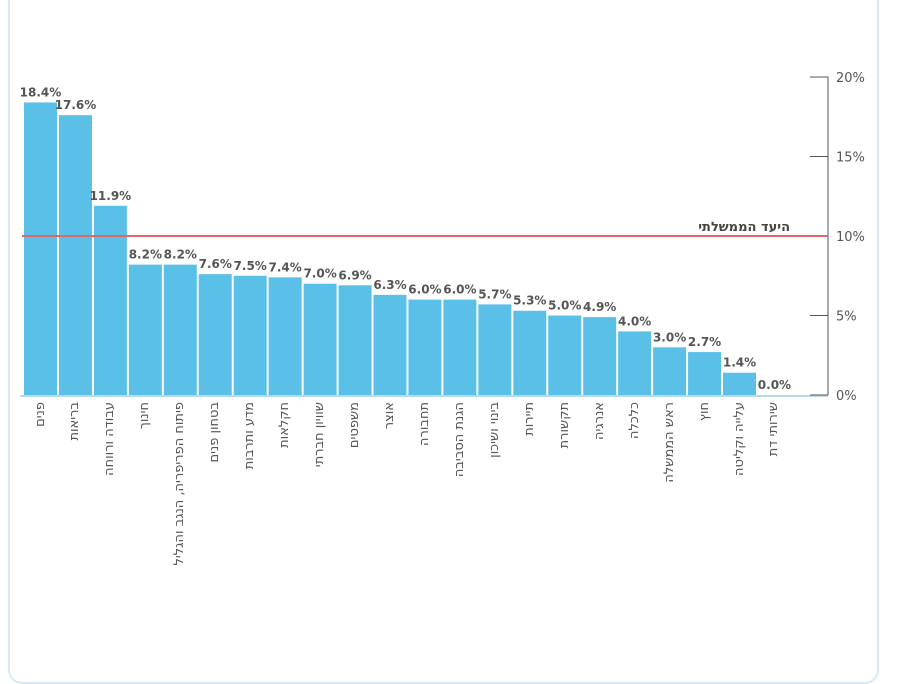 This screenshot has height=684, width=900. Describe the element at coordinates (704, 342) in the screenshot. I see `value-label: 2.7%` at that location.